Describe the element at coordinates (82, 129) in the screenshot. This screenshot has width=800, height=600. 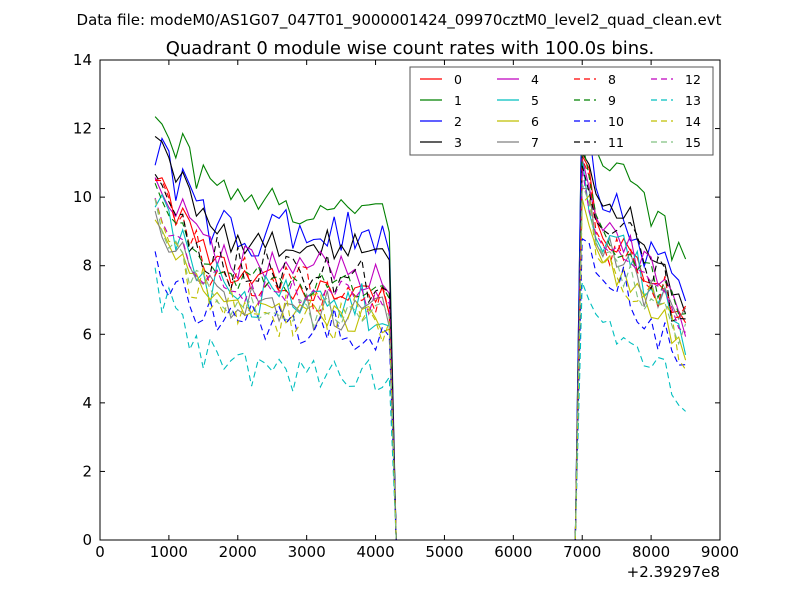
I see `y-tick-label: 12` at that location.